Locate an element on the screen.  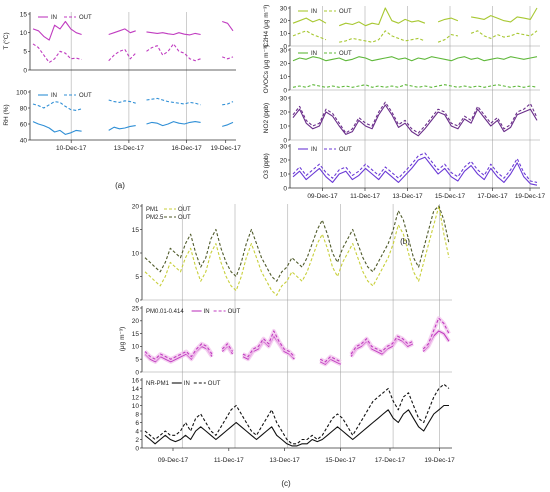
y-tick-label: 12 is located at coordinates (136, 397).